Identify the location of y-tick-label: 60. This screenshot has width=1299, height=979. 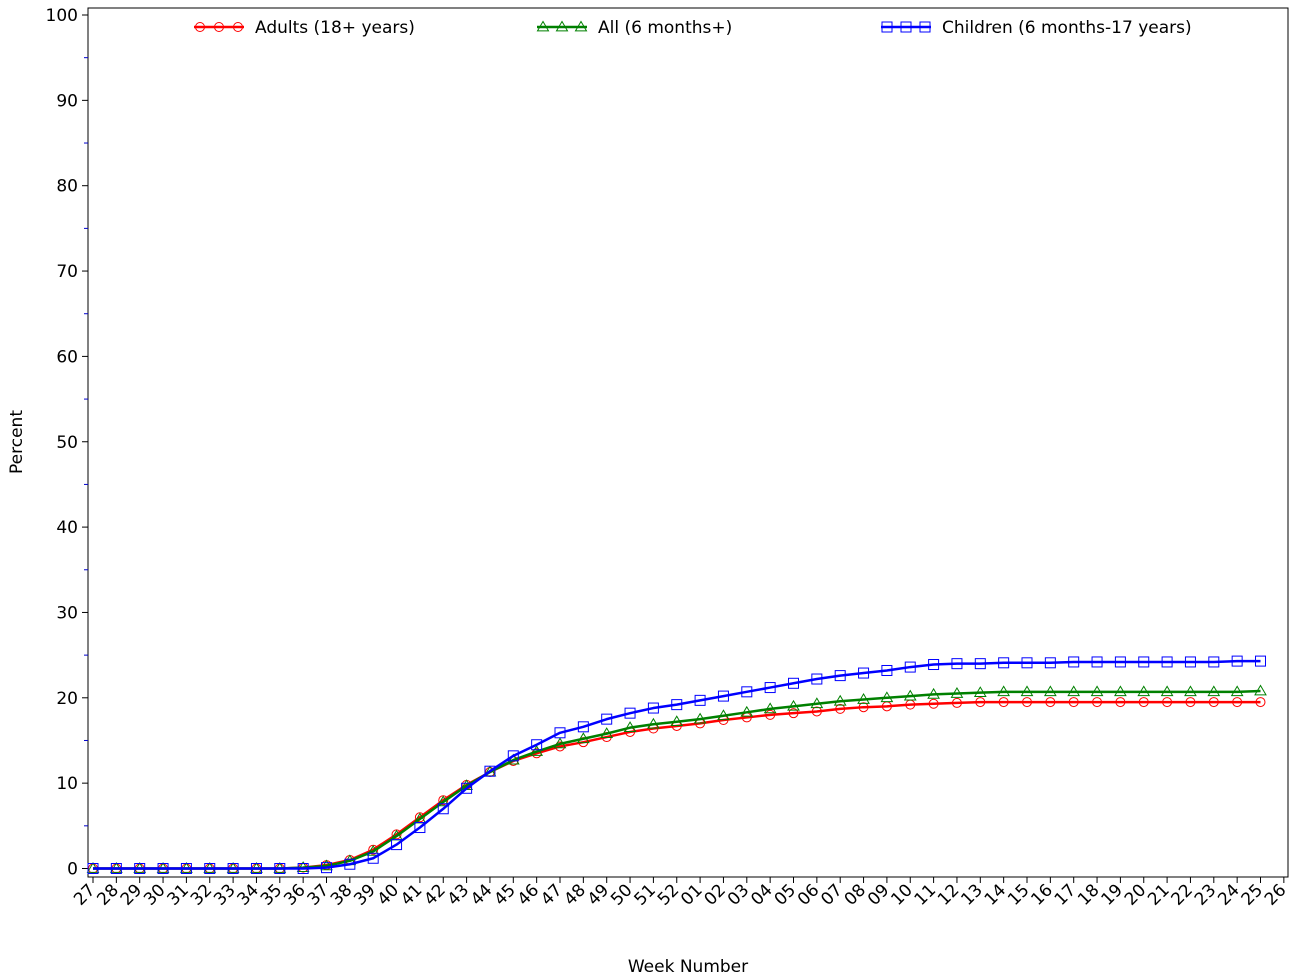
(67, 357).